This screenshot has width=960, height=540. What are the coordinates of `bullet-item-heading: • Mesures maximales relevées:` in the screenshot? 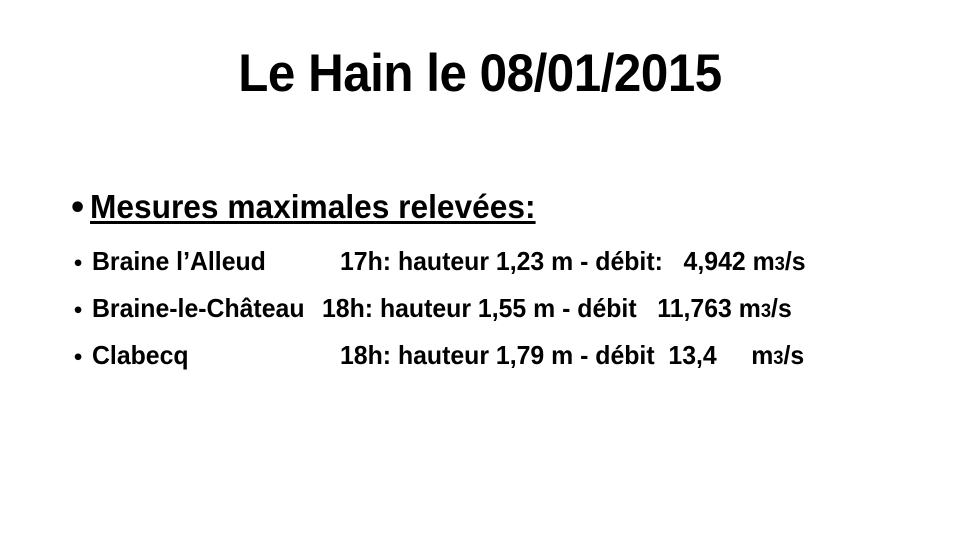 It's located at (506, 207).